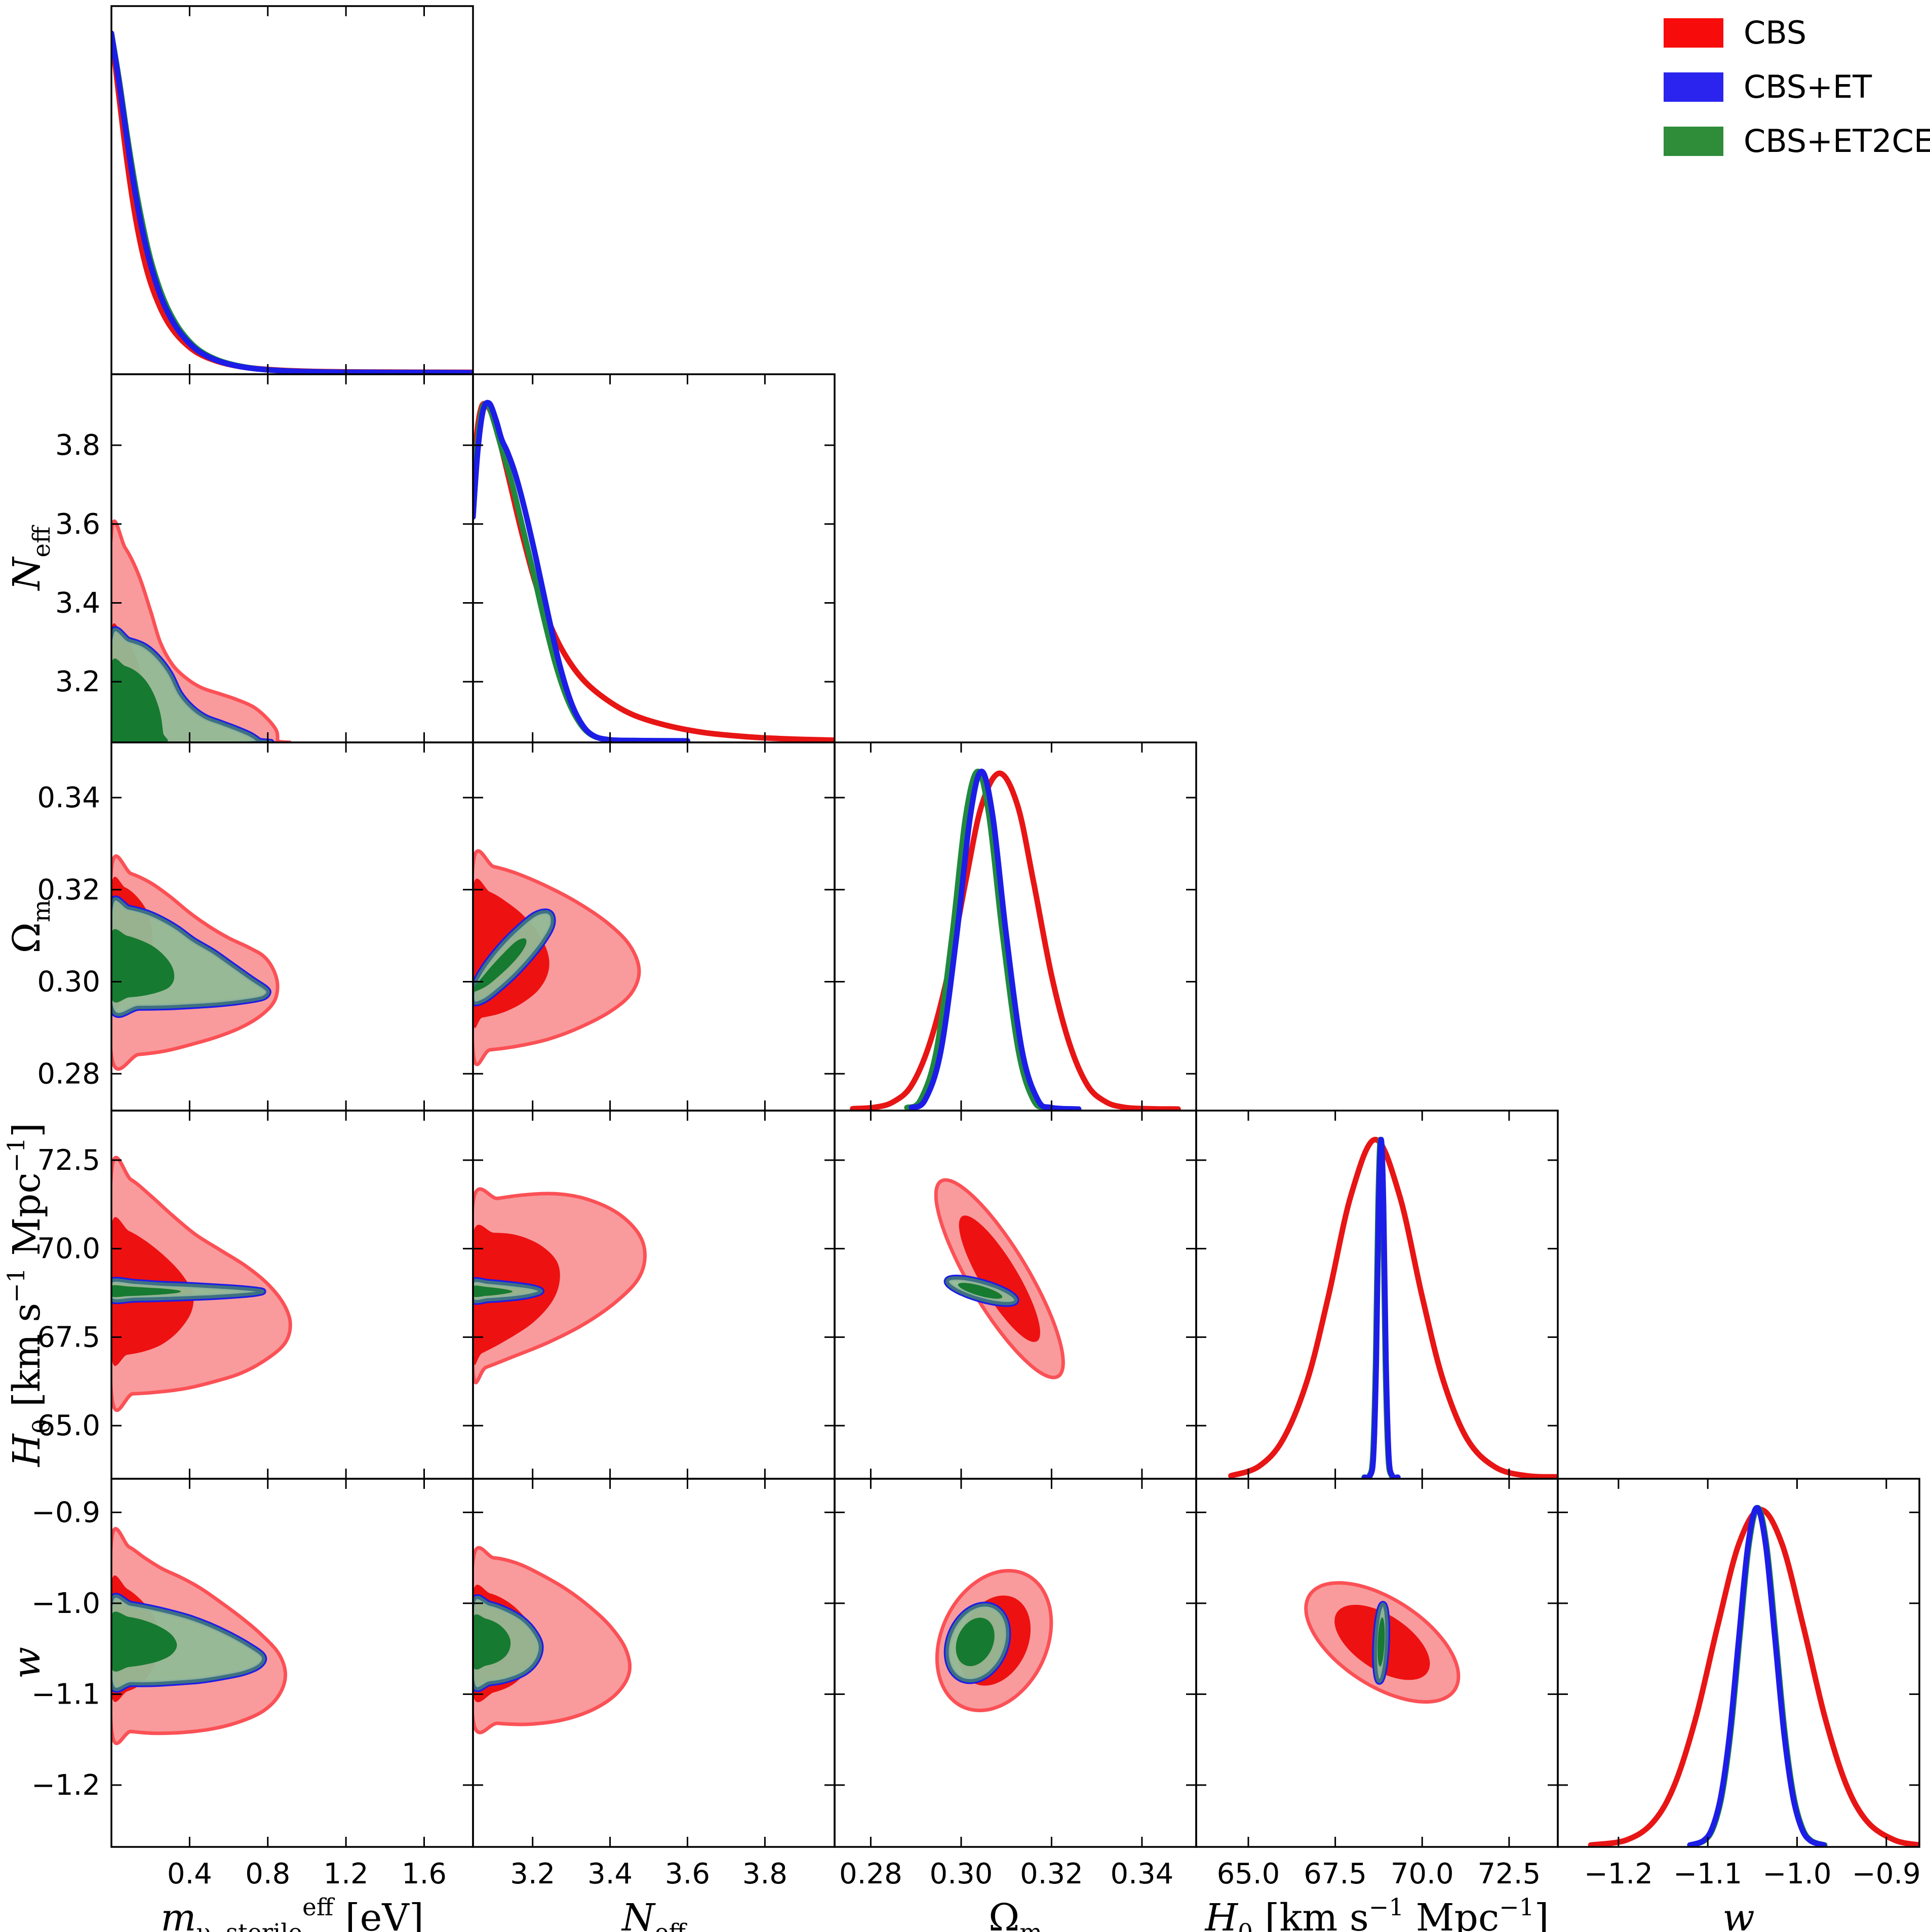 The image size is (1930, 1932). I want to click on legend-swatch-cbs, so click(1693, 33).